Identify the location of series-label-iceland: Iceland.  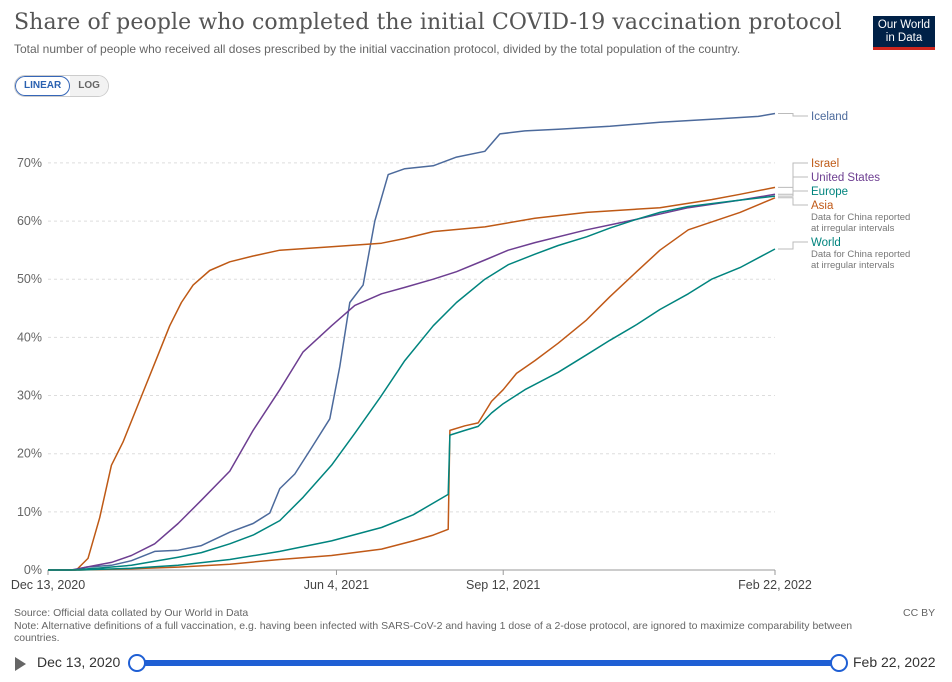
(829, 117).